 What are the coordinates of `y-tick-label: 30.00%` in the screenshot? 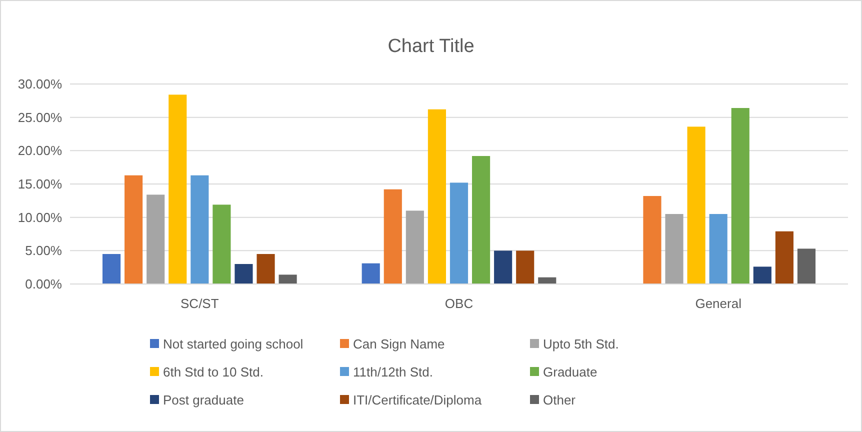 It's located at (40, 84).